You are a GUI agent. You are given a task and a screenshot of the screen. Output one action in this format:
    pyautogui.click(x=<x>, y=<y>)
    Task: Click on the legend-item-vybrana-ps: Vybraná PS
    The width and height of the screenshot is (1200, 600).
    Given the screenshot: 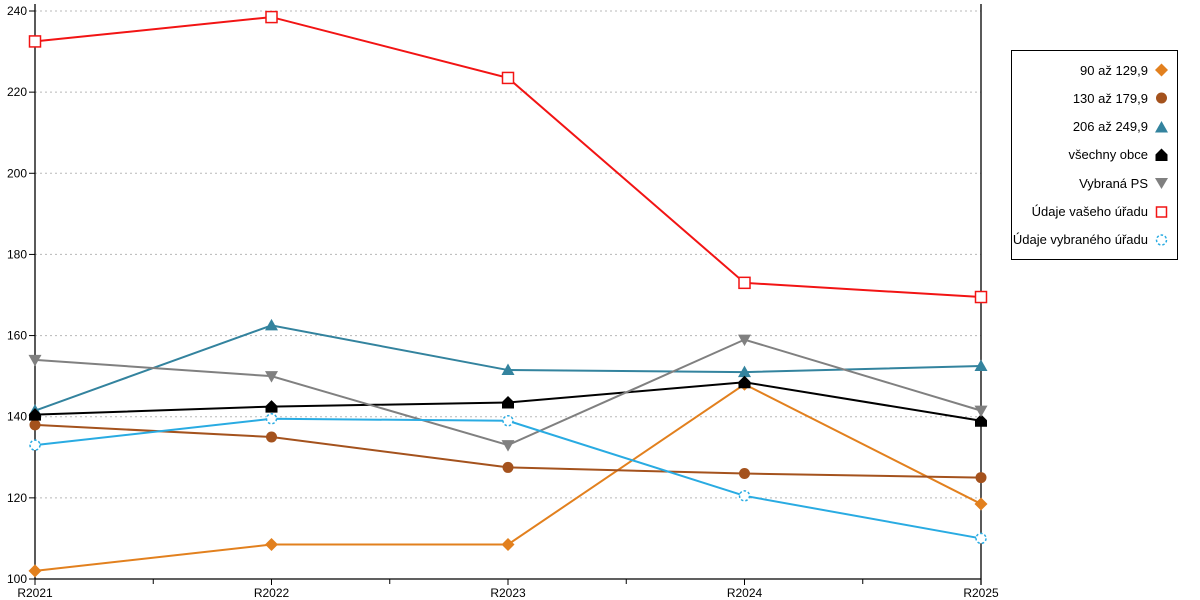 What is the action you would take?
    pyautogui.click(x=1094, y=183)
    